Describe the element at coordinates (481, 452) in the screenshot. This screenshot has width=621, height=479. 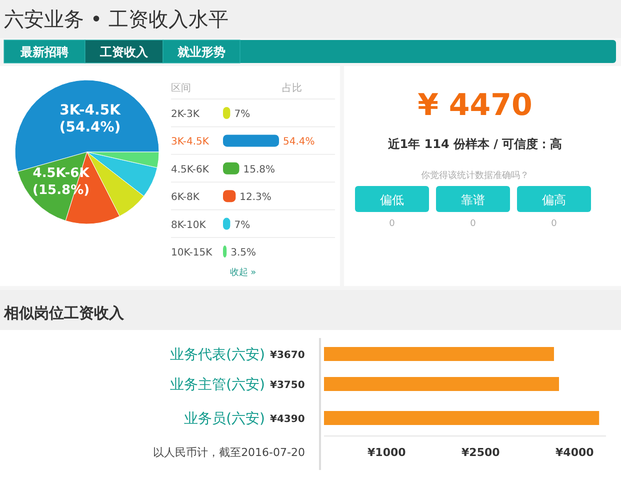
I see `x-tick-label: ¥2500` at that location.